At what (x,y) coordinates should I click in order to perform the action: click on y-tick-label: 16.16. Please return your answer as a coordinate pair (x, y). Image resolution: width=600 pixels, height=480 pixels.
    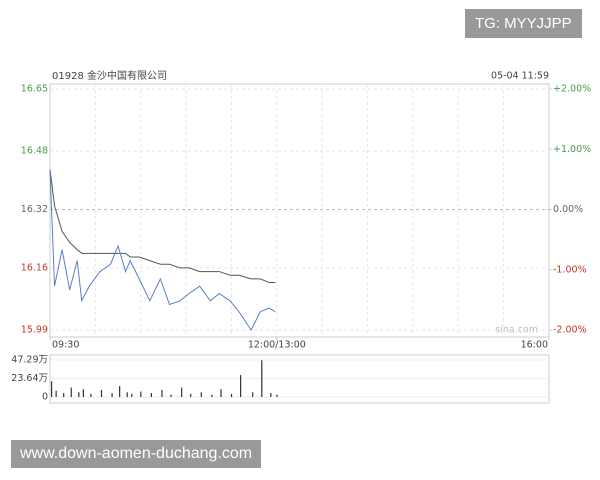
    Looking at the image, I should click on (34, 267).